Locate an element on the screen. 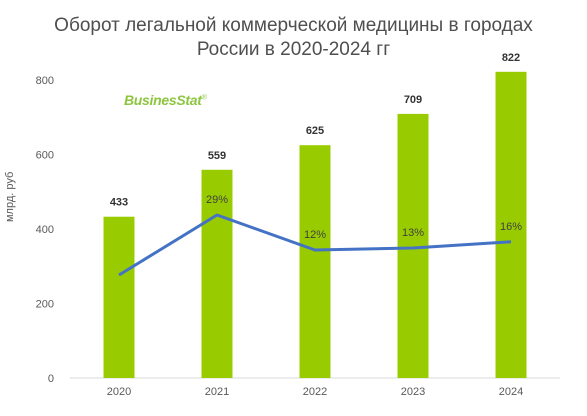  x-tick-label: 2021 is located at coordinates (217, 392).